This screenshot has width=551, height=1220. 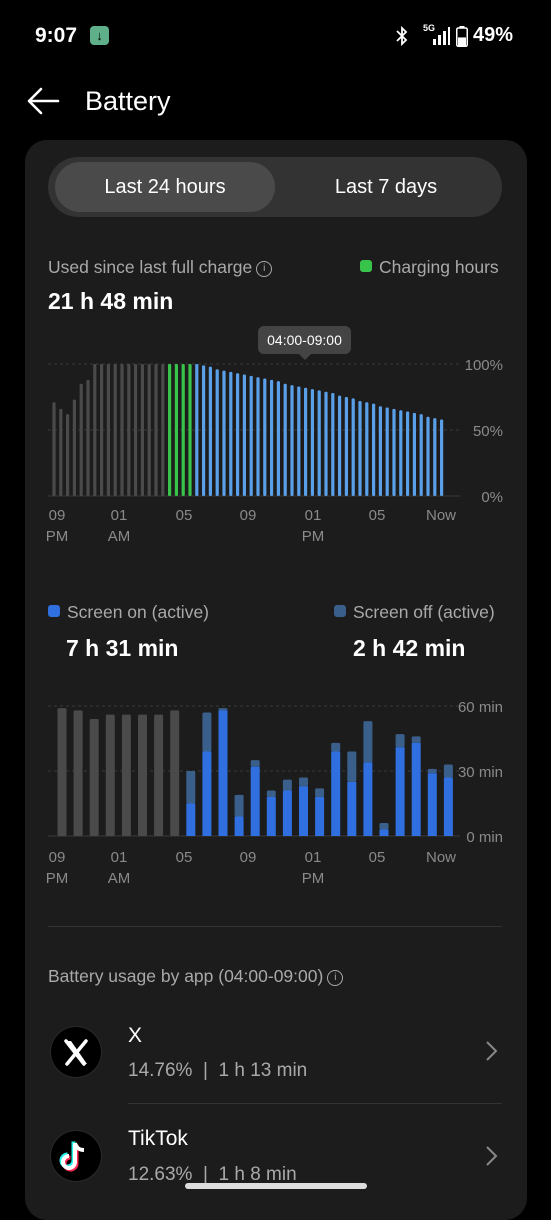 I want to click on screen-off-swatch, so click(x=340, y=611).